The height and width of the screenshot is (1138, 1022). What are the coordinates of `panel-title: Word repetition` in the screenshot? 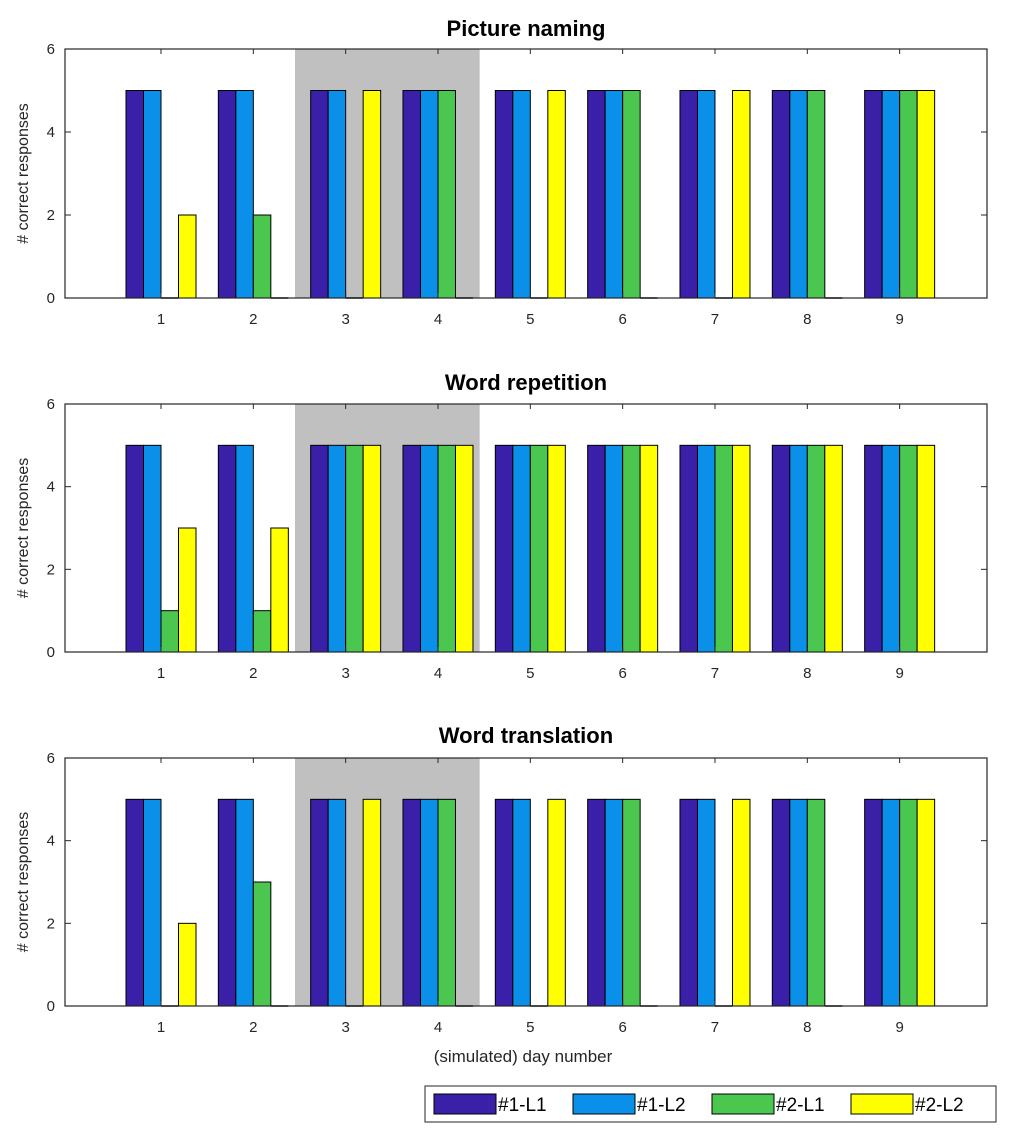 It's located at (526, 382).